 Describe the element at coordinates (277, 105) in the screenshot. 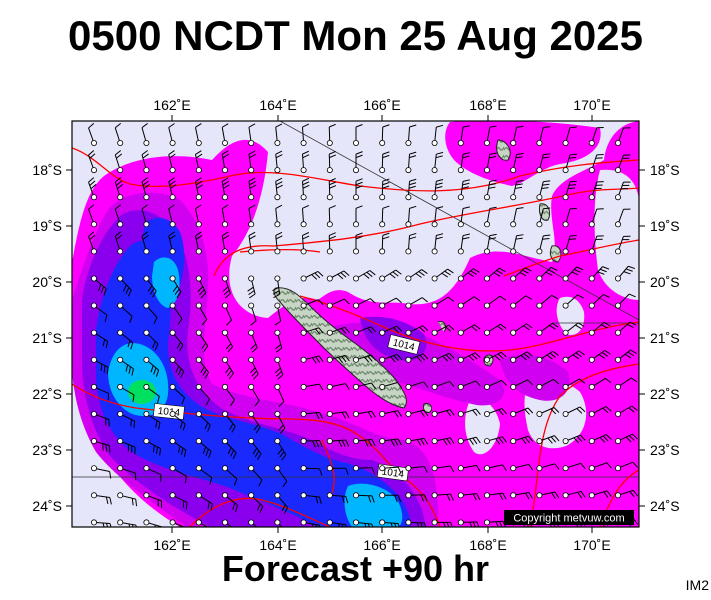

I see `lon-label-top: 164˚E` at that location.